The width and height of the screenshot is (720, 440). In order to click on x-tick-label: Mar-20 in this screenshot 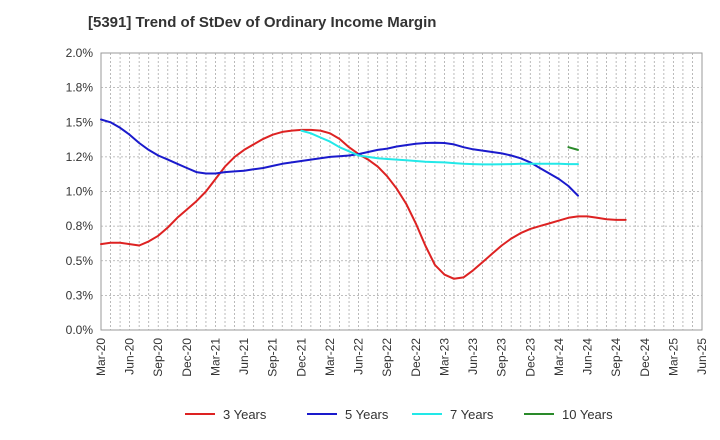, I will do `click(101, 357)`.